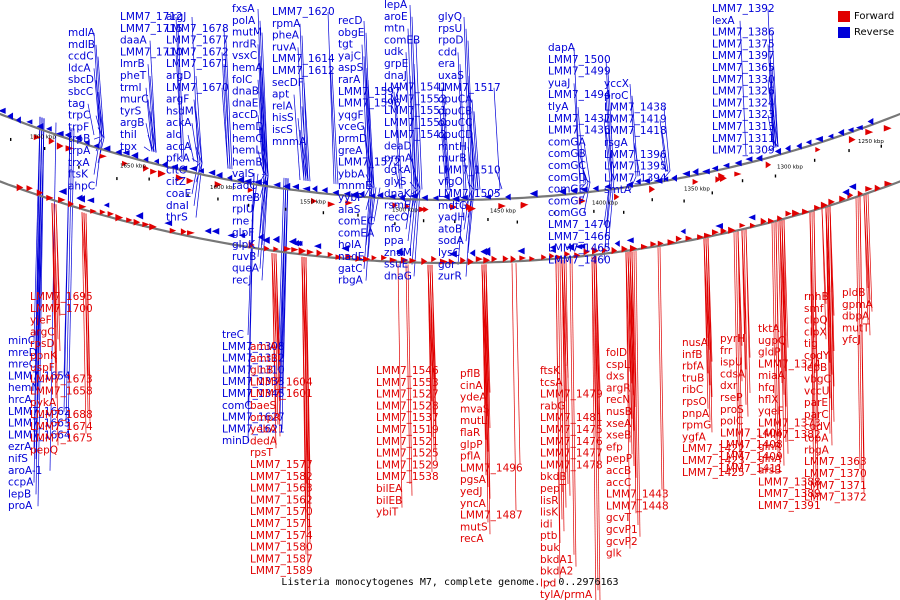 Image resolution: width=900 pixels, height=600 pixels. I want to click on gene-label: pflA, so click(470, 457).